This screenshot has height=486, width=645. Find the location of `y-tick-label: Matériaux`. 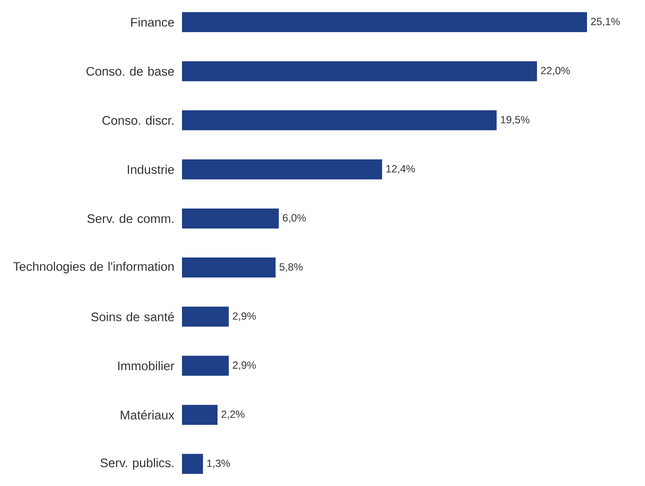

y-tick-label: Matériaux is located at coordinates (147, 415).